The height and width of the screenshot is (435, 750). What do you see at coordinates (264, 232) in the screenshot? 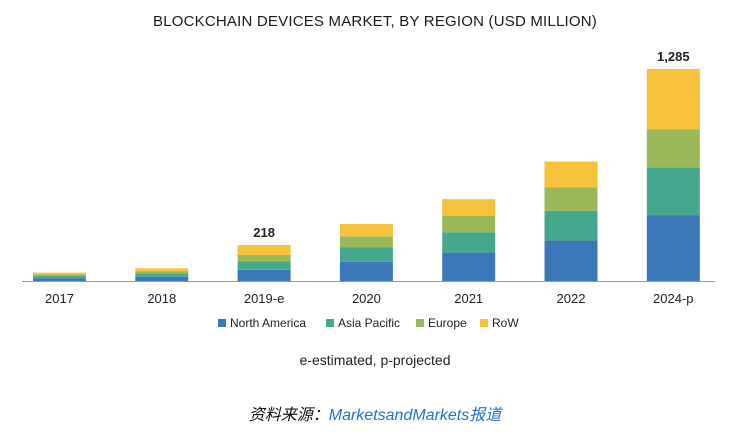
I see `data-label: 218` at bounding box center [264, 232].